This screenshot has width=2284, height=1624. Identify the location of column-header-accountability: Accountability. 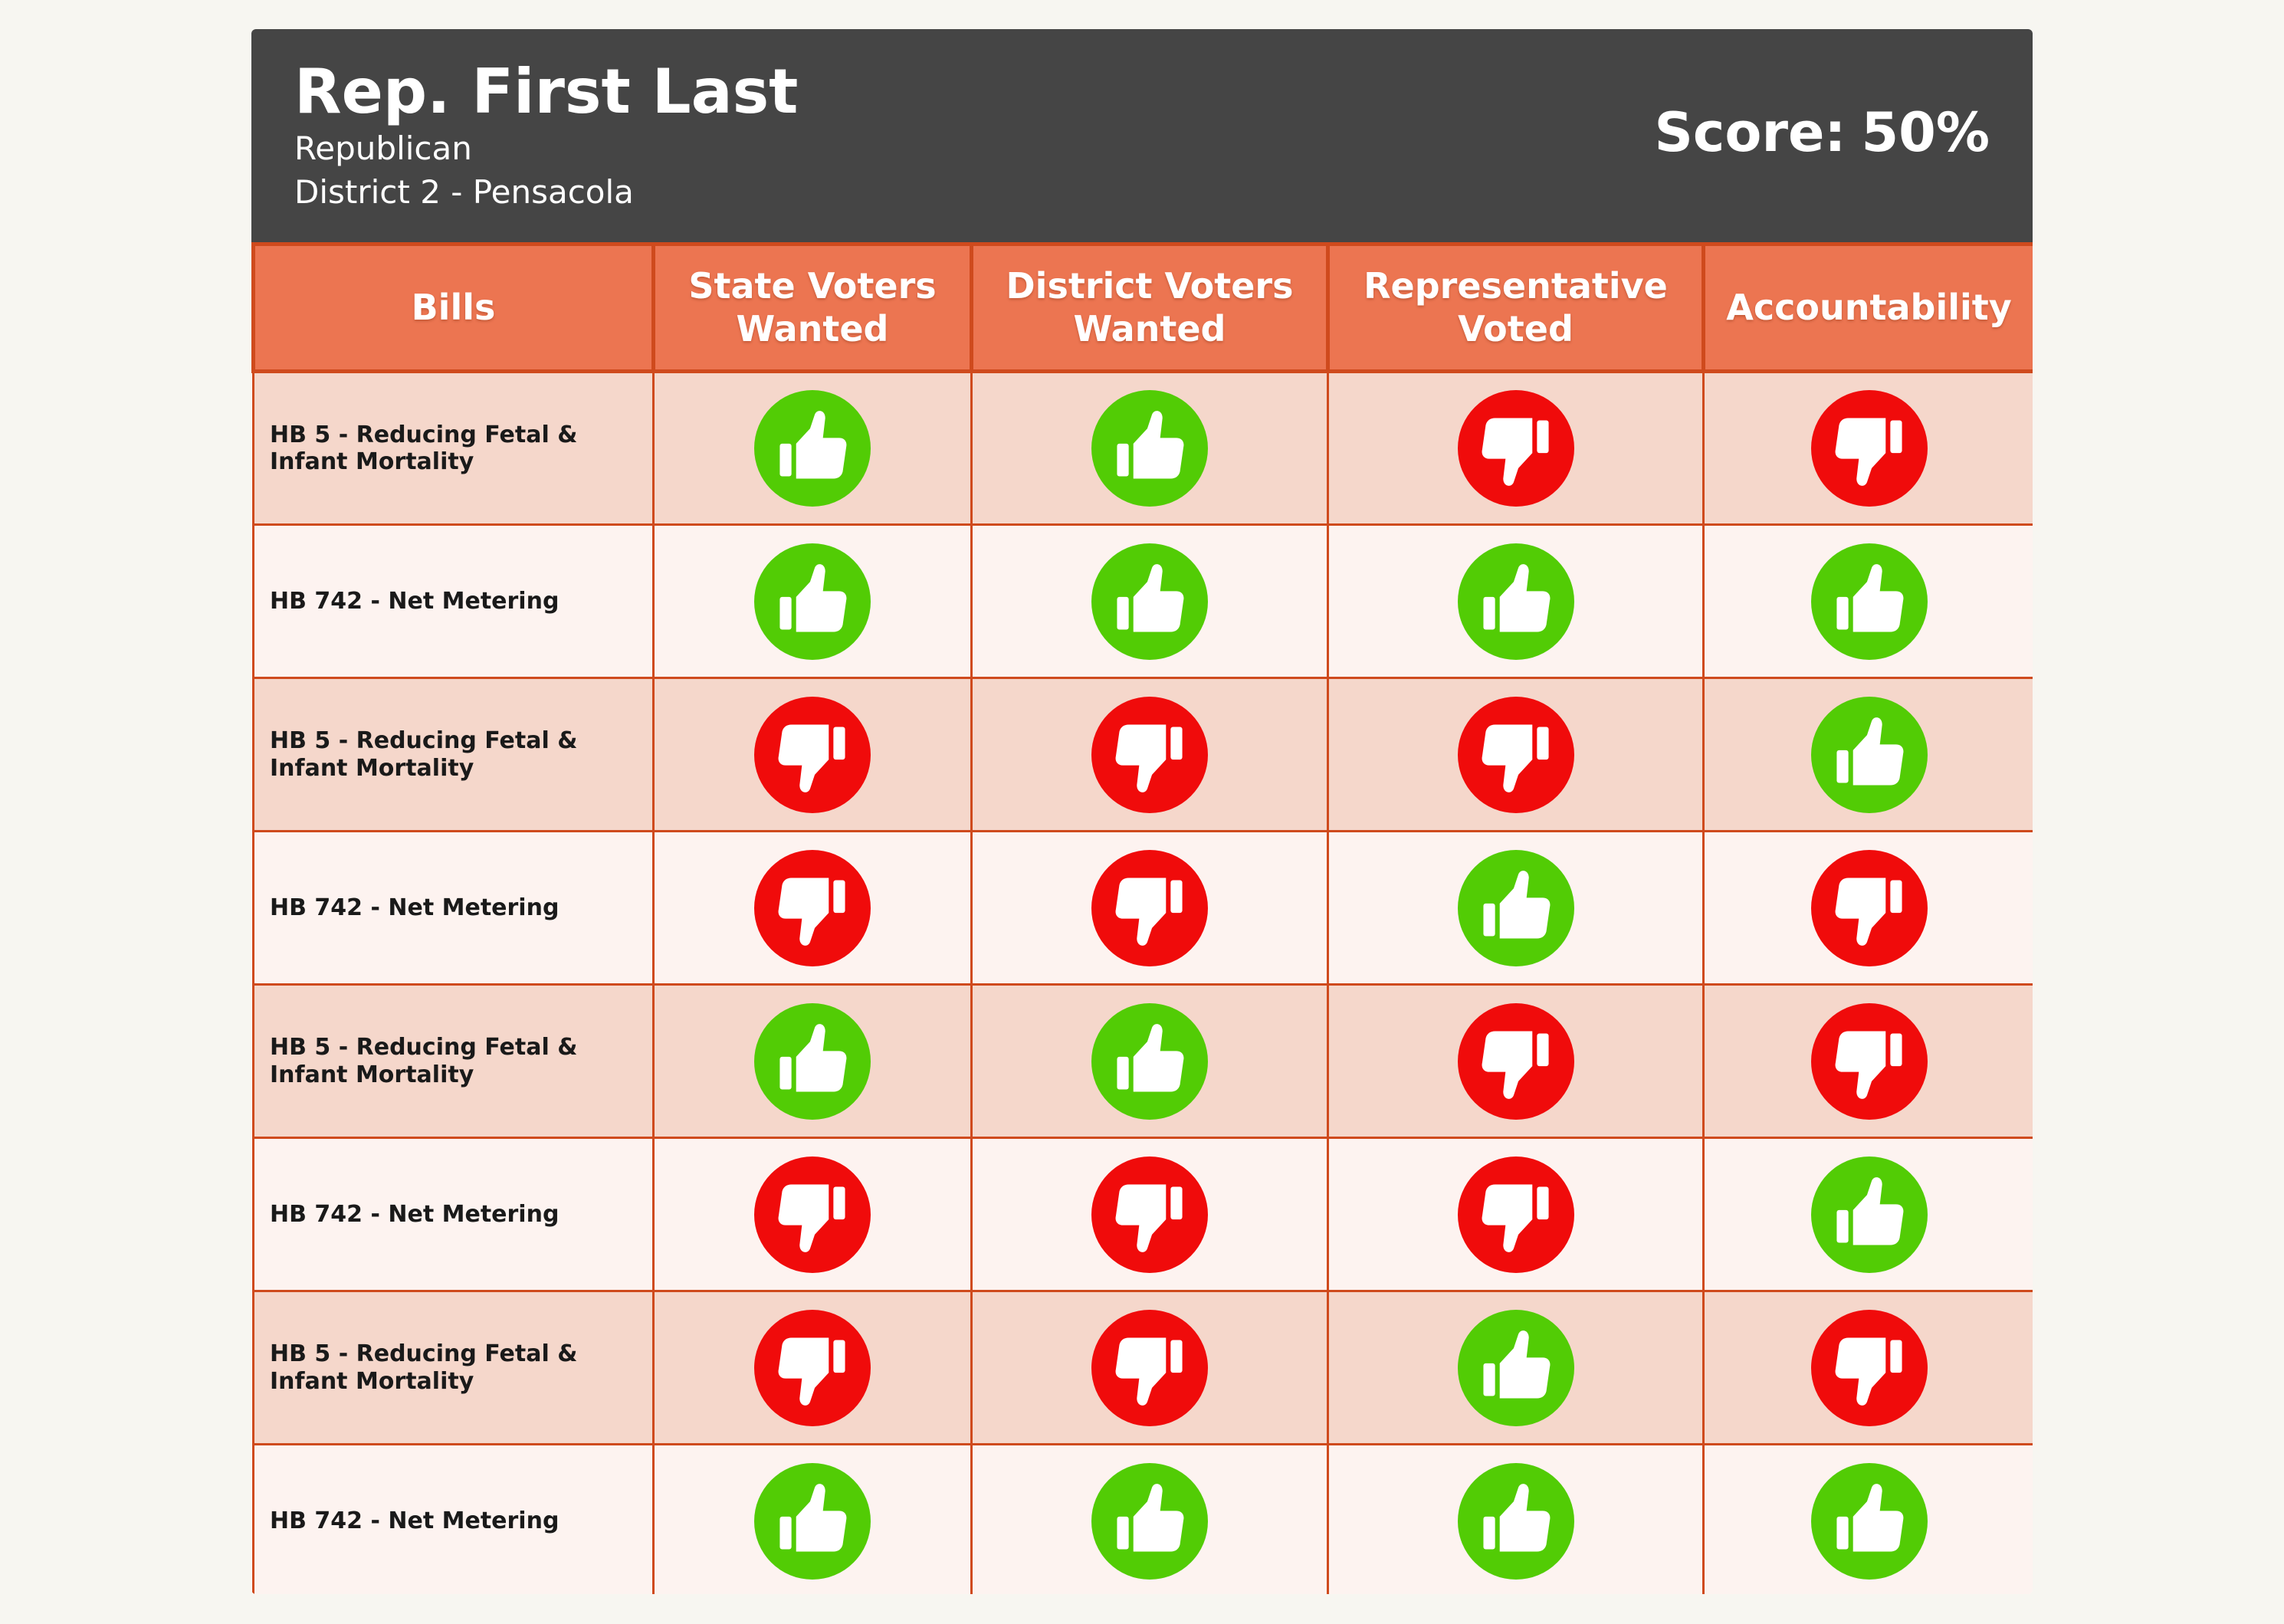
(1867, 307).